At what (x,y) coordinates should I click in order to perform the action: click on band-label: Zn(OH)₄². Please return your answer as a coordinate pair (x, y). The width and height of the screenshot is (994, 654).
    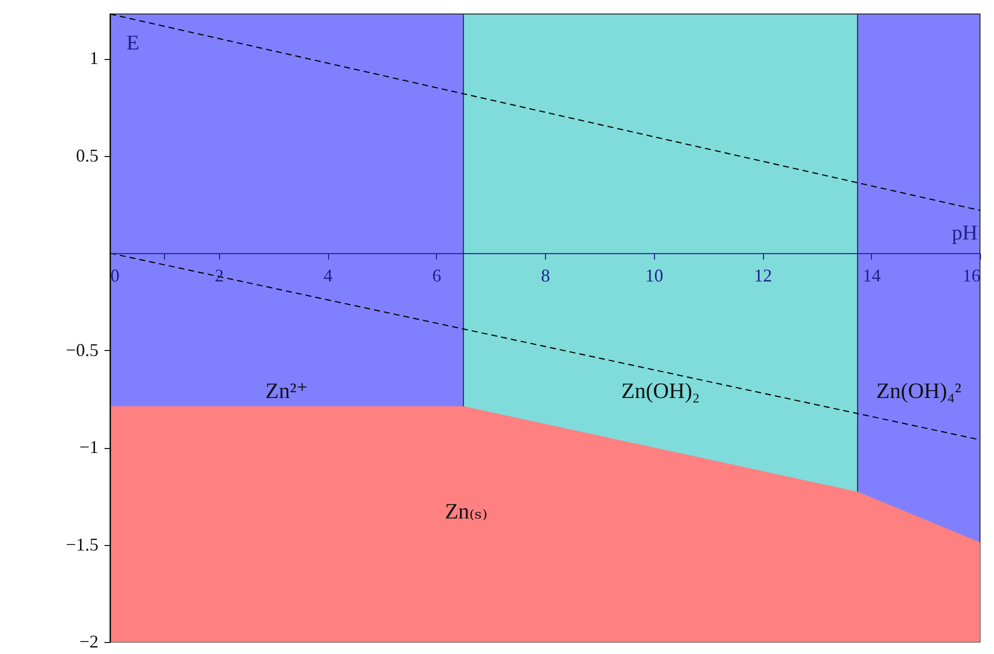
    Looking at the image, I should click on (919, 390).